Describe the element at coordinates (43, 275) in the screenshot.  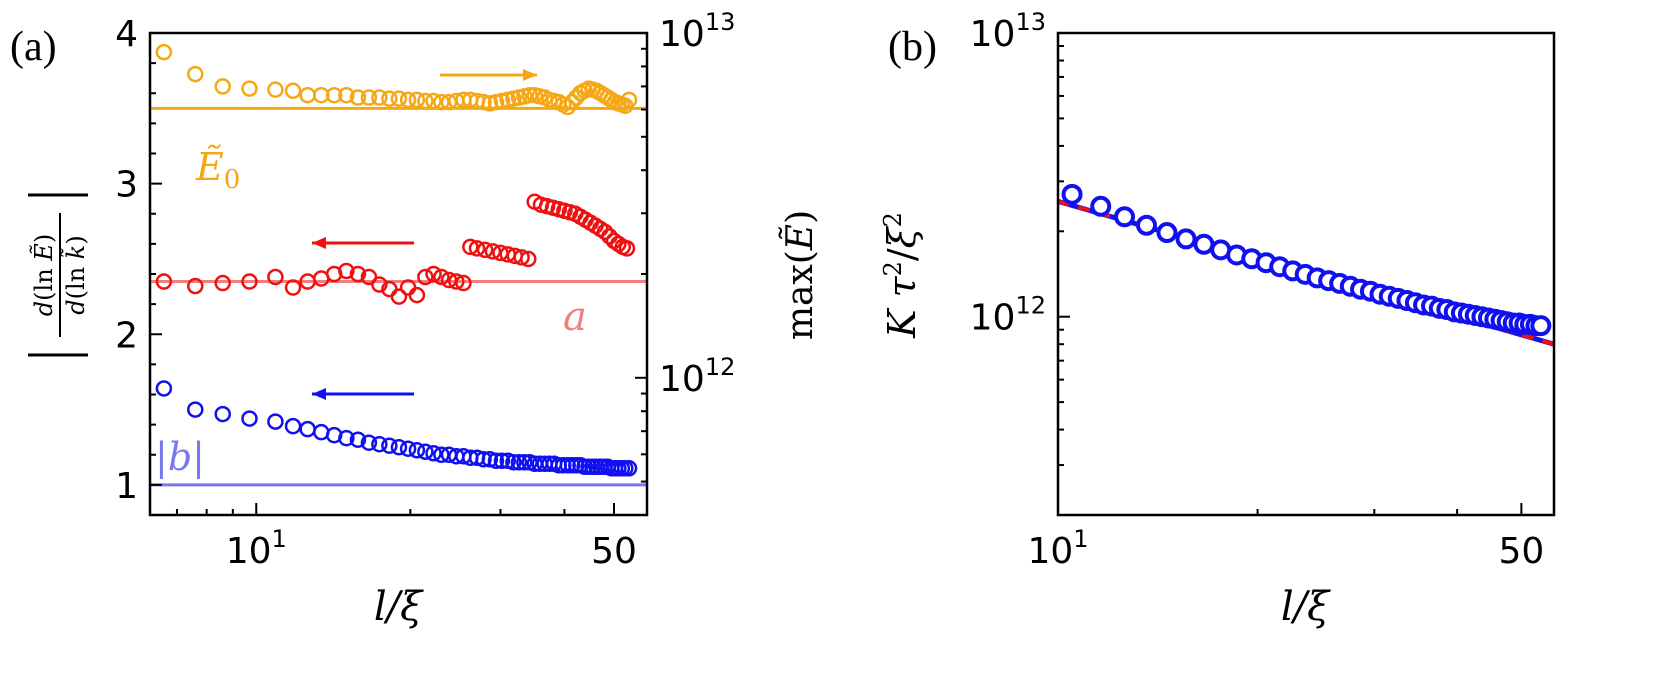
I see `svg-text: d(ln Ẽ)` at that location.